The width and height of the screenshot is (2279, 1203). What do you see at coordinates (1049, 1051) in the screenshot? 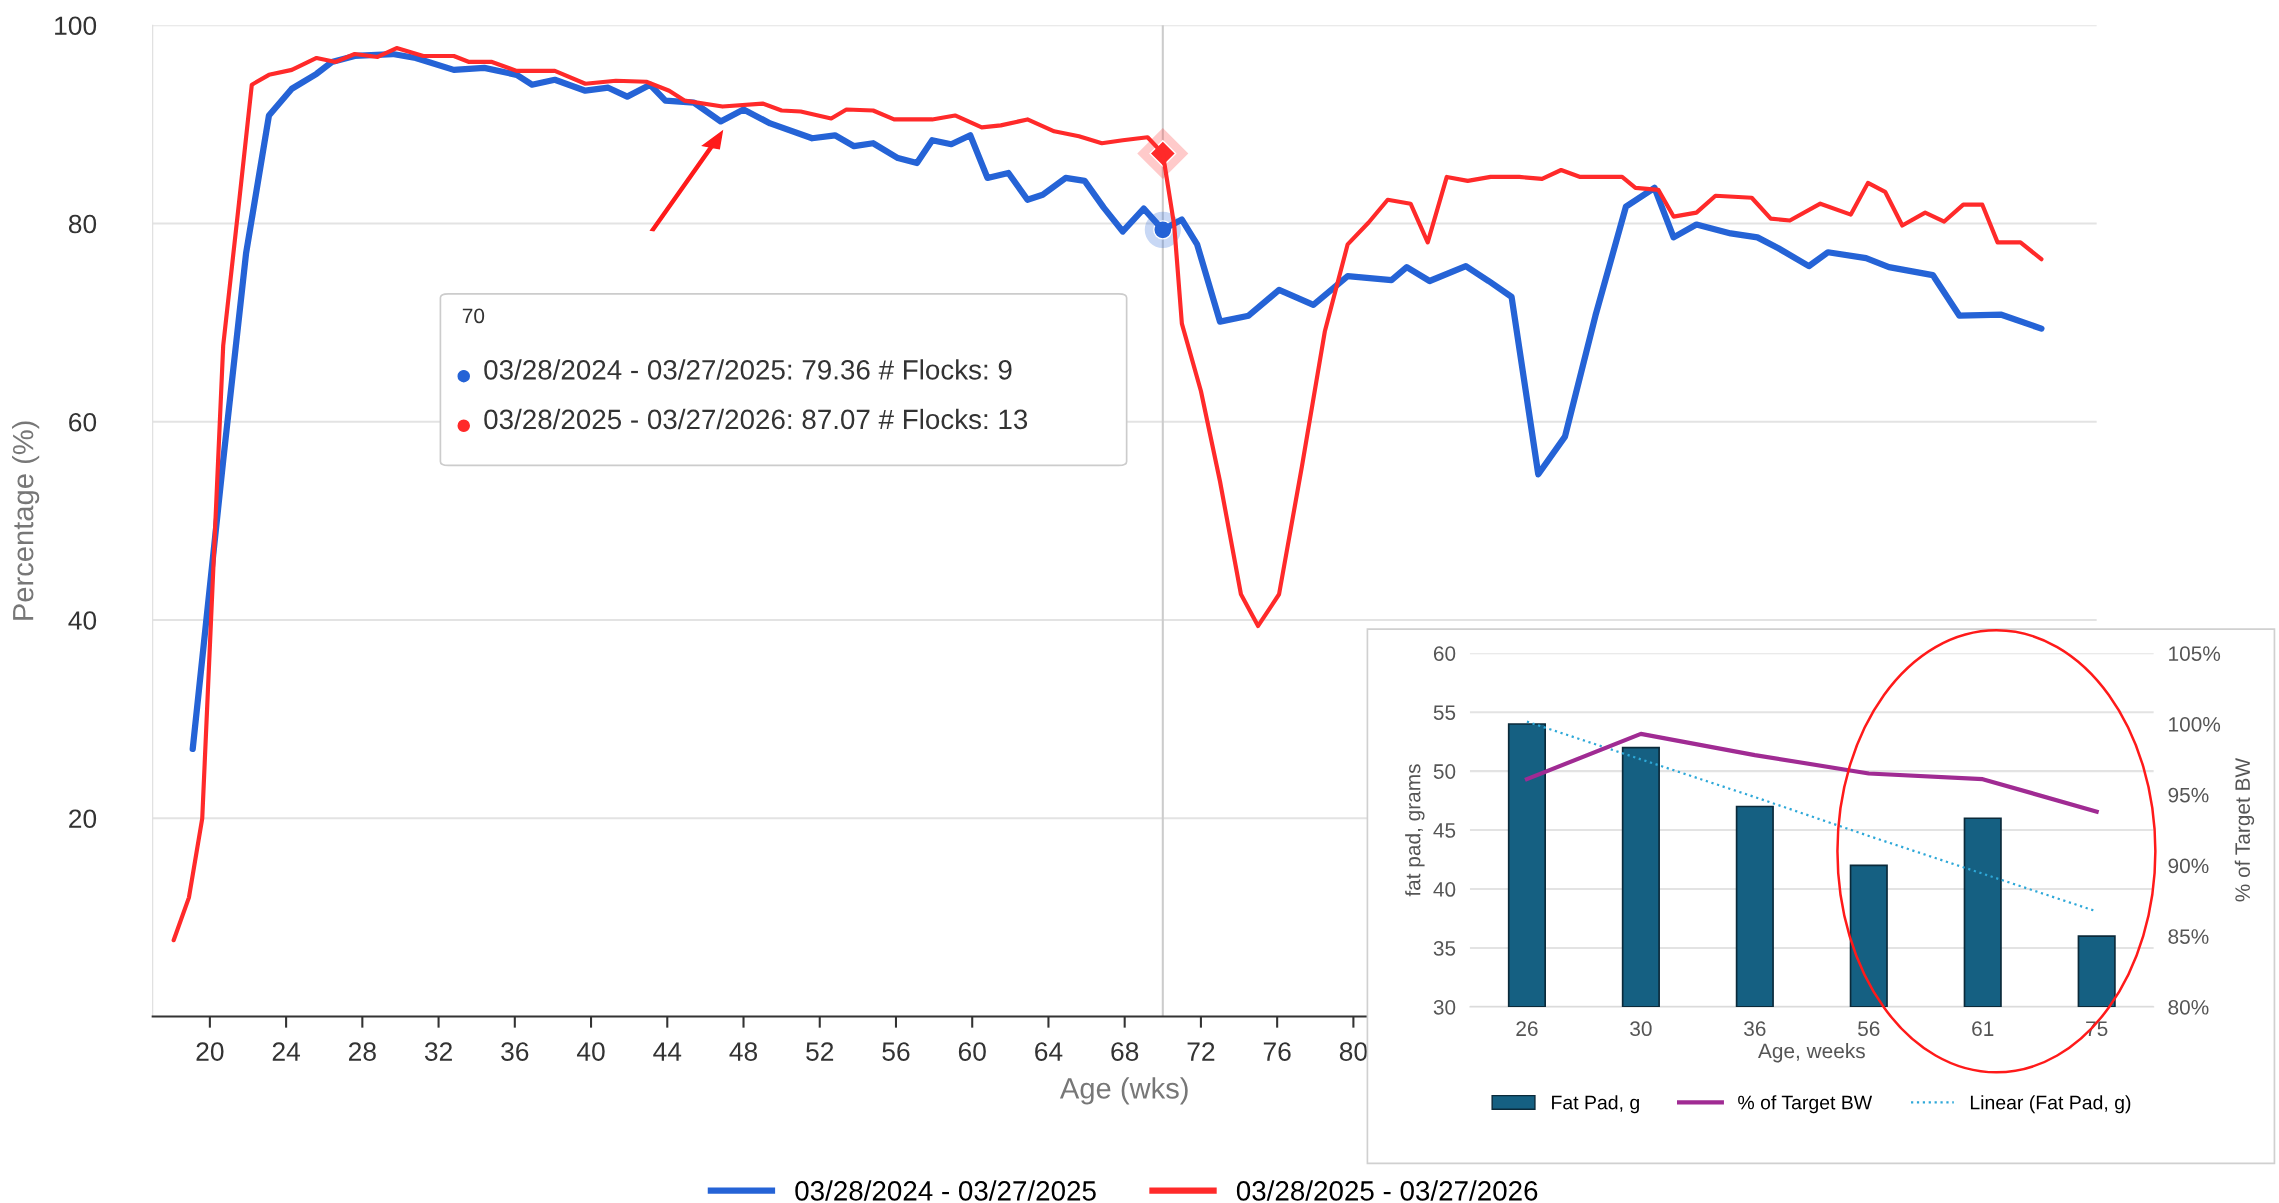
I see `x-tick-label: 64` at bounding box center [1049, 1051].